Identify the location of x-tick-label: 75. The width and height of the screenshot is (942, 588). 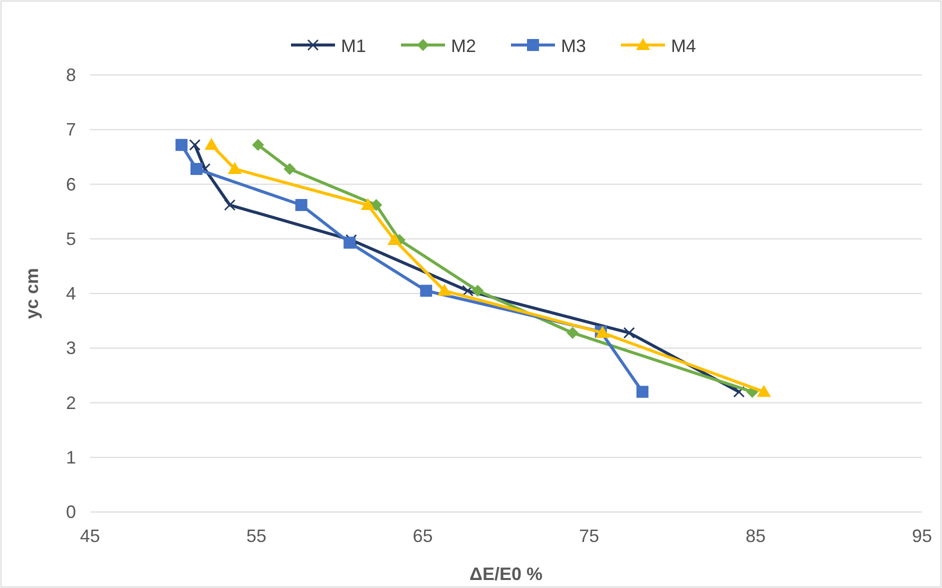
(589, 536).